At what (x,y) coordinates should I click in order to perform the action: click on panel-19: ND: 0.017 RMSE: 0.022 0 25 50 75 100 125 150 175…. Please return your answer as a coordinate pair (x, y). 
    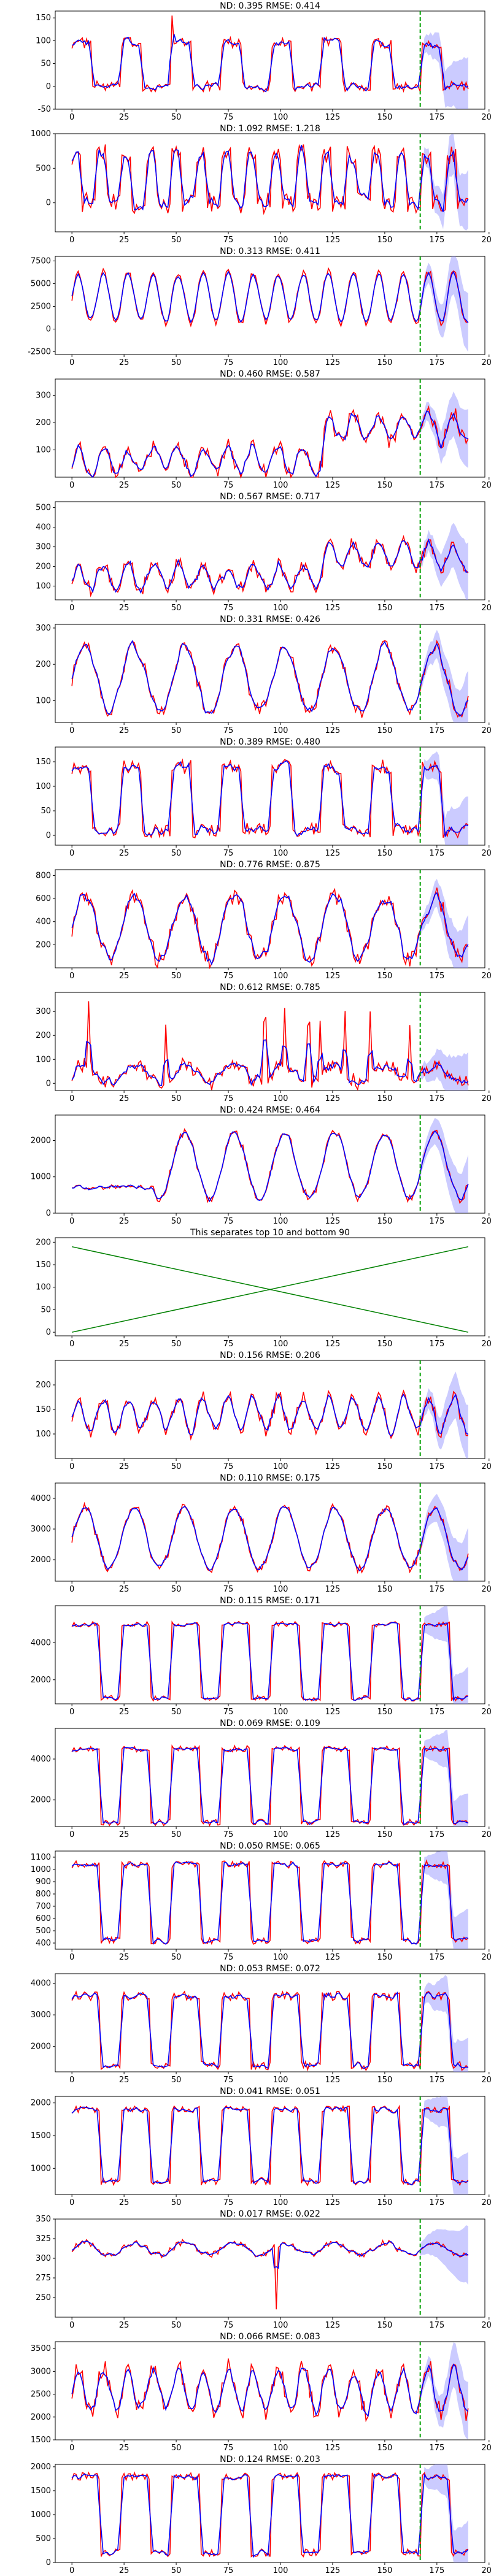
    Looking at the image, I should click on (263, 2269).